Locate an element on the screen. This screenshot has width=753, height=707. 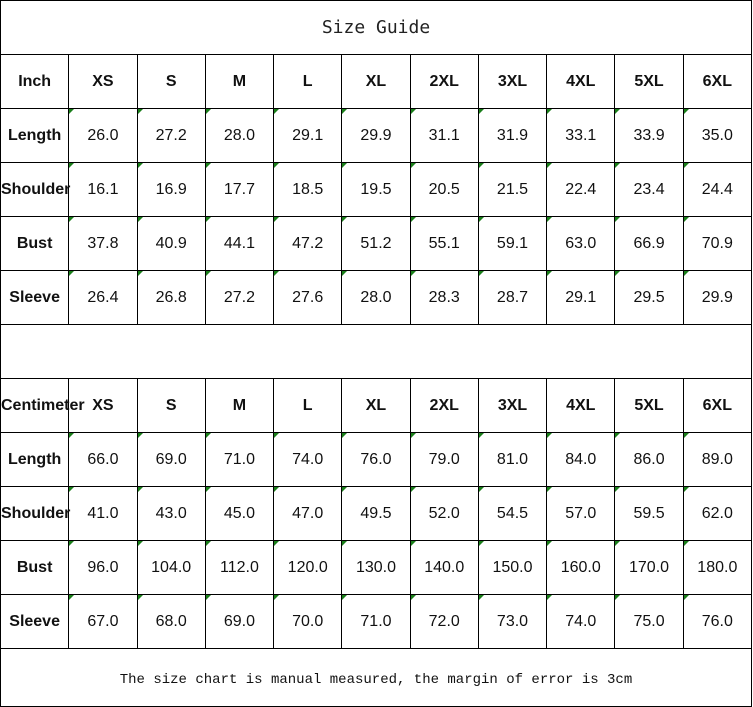
measurement-value: 170.0 is located at coordinates (649, 567).